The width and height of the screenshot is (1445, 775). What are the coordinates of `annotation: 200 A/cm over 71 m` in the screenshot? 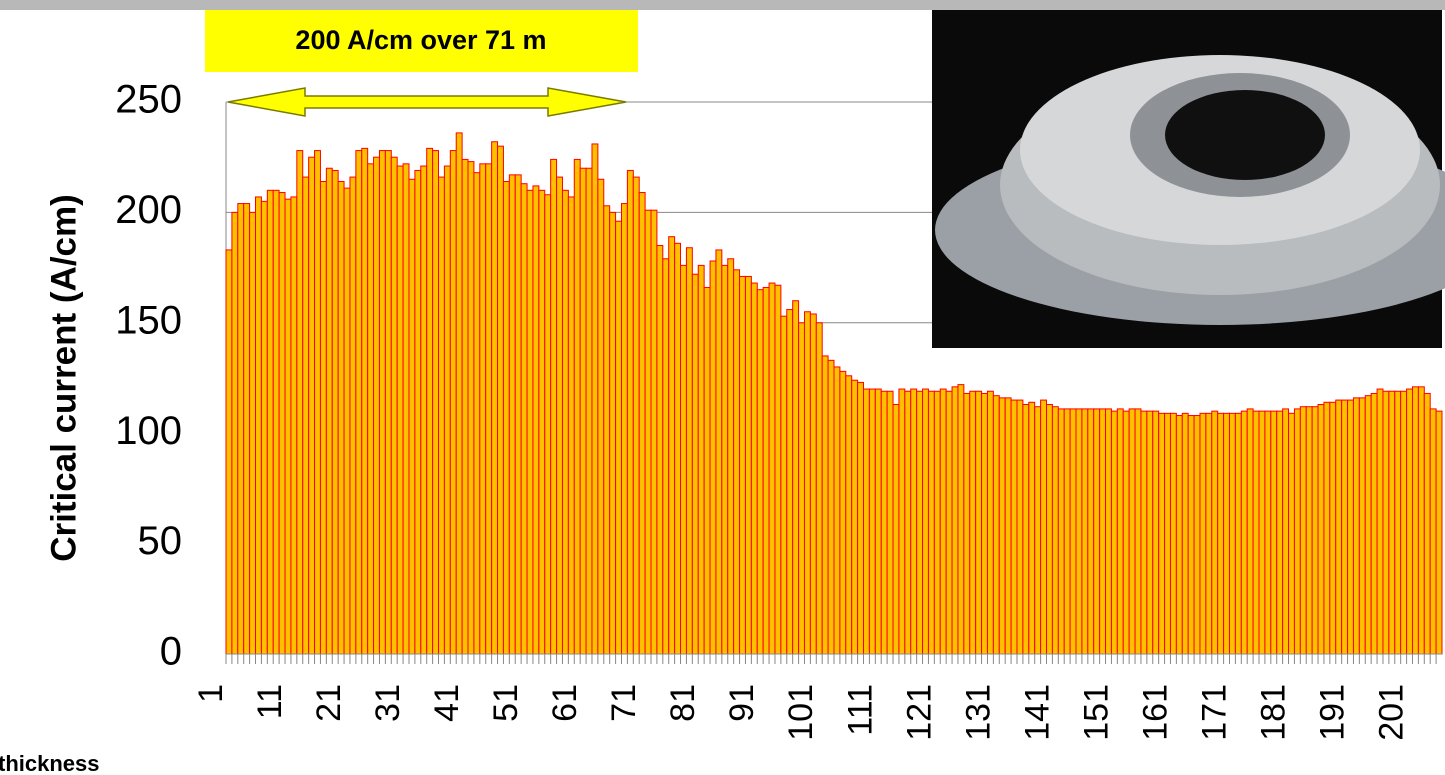 It's located at (420, 40).